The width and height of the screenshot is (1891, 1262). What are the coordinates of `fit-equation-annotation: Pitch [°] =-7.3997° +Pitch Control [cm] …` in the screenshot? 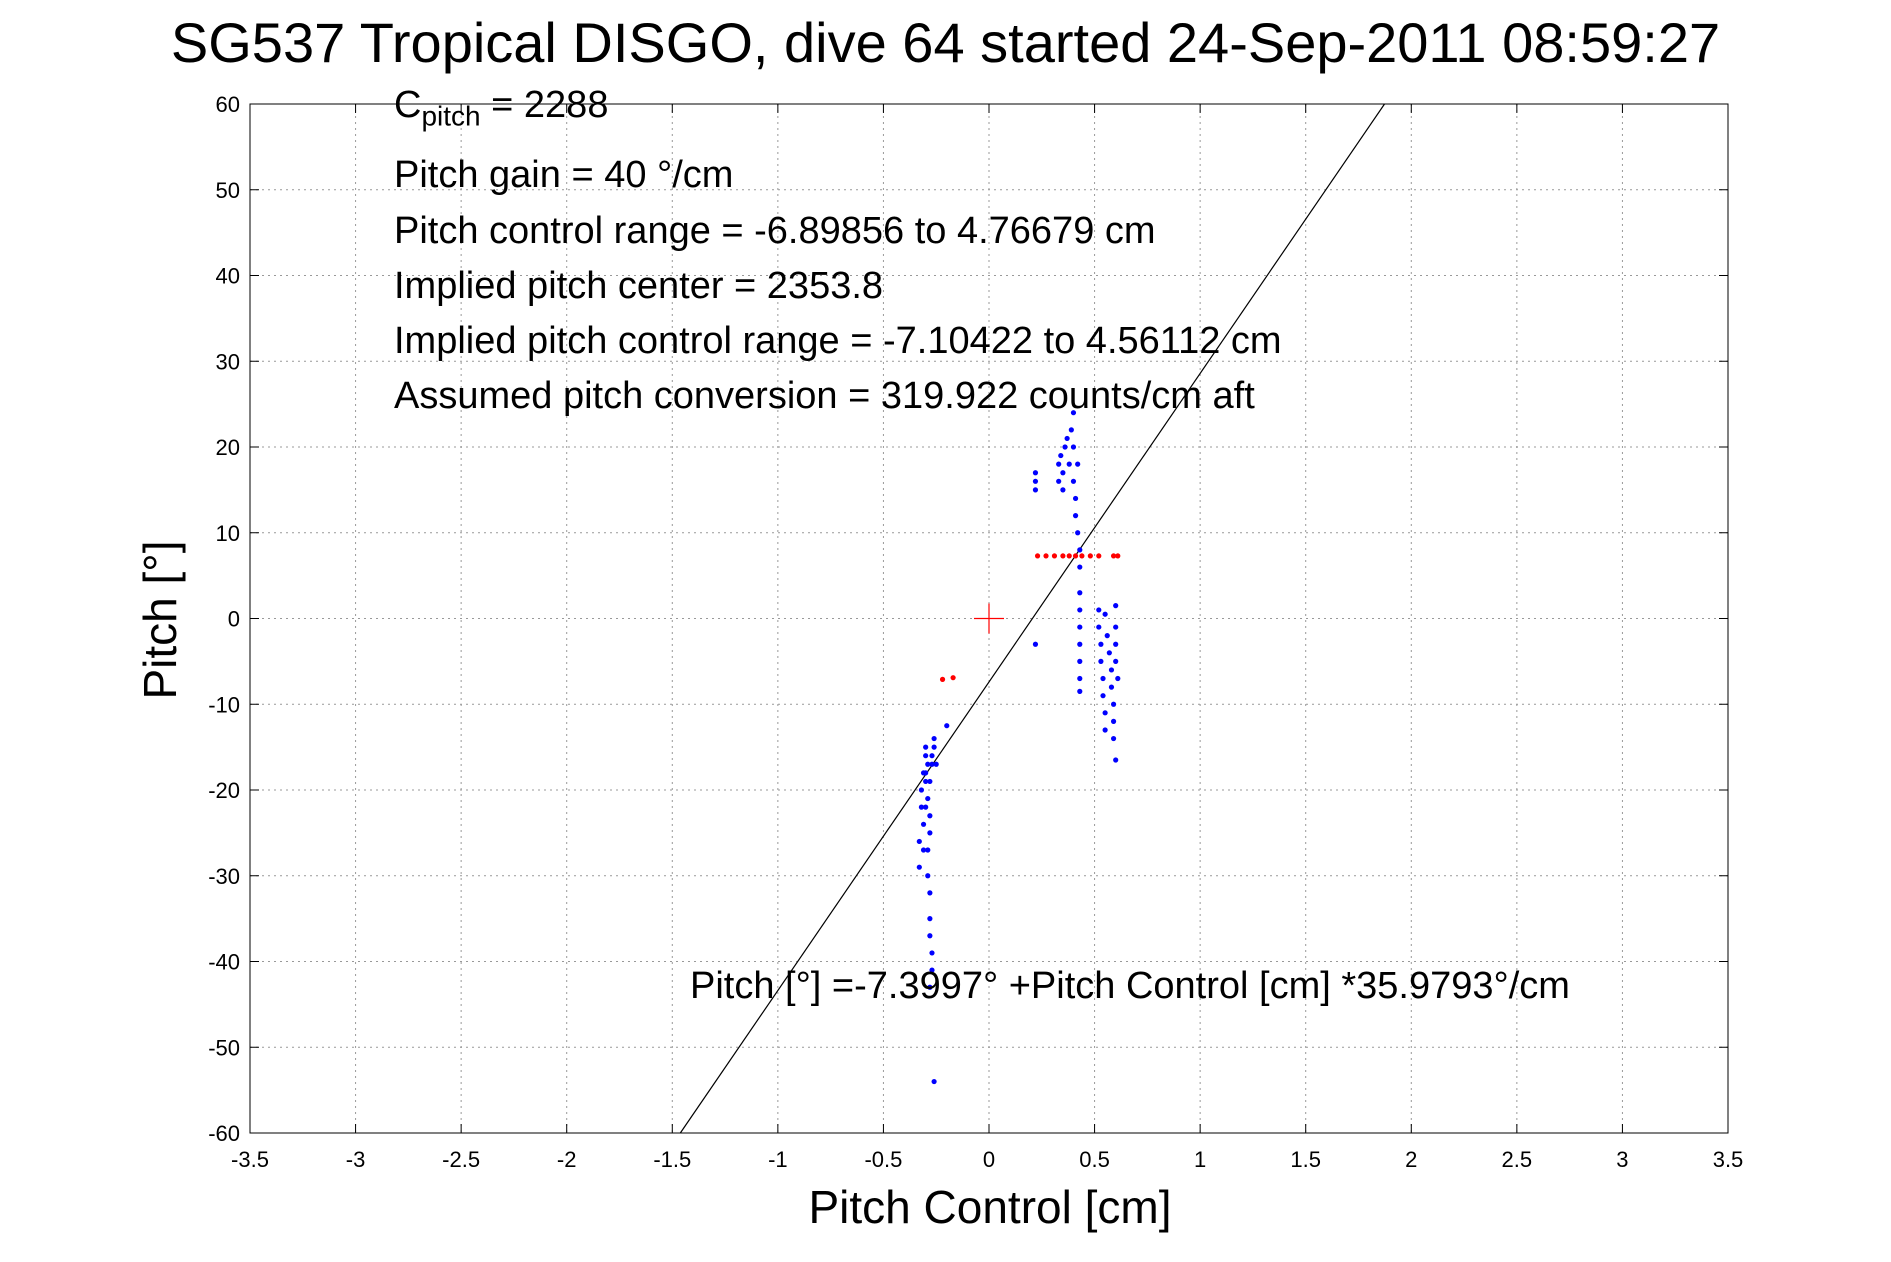 It's located at (1130, 986).